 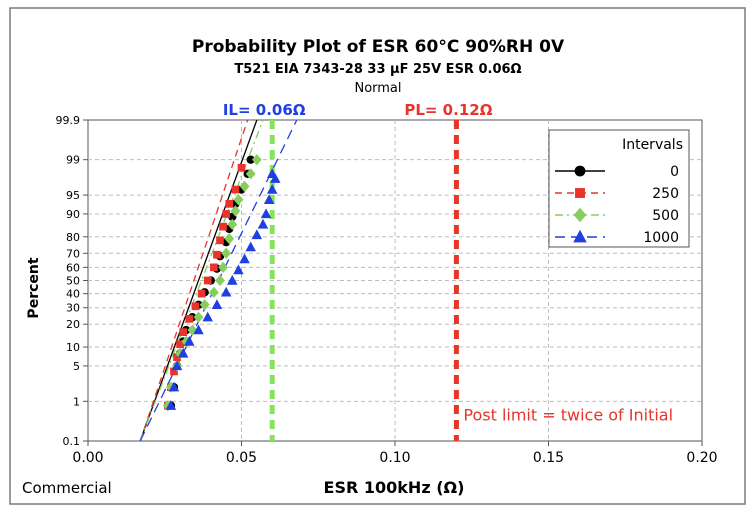 What do you see at coordinates (87, 458) in the screenshot?
I see `x-tick-label: 0.00` at bounding box center [87, 458].